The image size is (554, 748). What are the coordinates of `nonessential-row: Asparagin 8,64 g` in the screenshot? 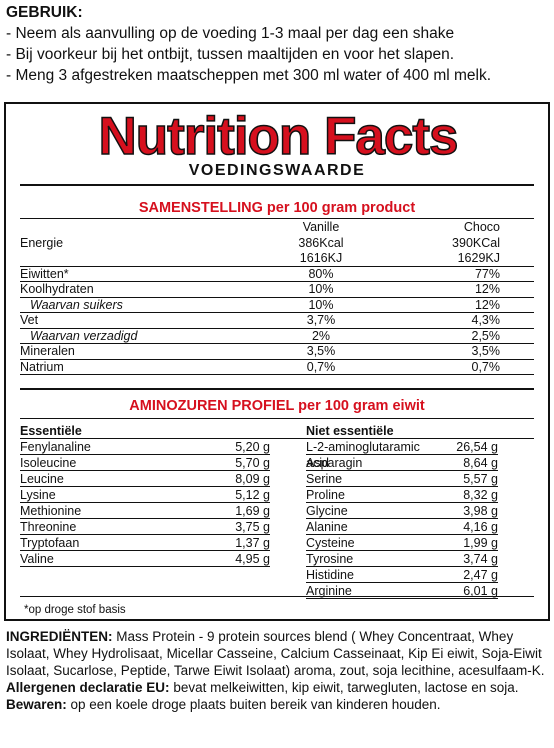 It's located at (402, 463).